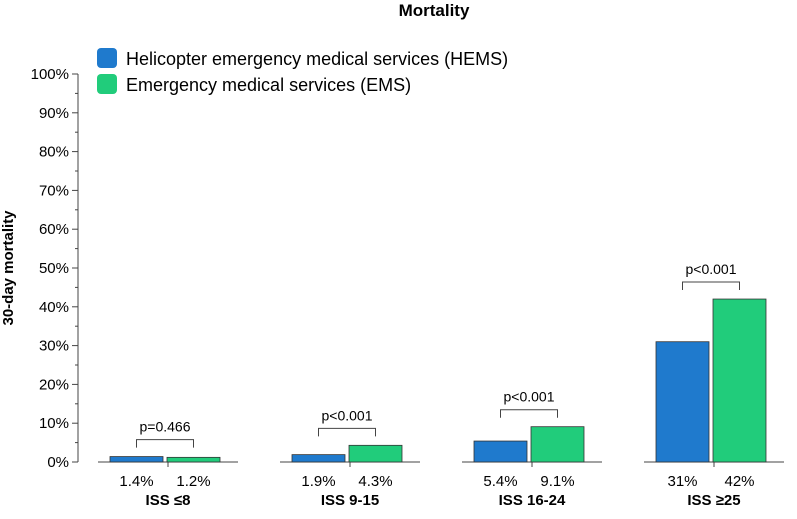  I want to click on y-axis-ticks: 0% 10% 20% 30% 40% 50% 60% 70% 80% 90% 100%, so click(54, 268).